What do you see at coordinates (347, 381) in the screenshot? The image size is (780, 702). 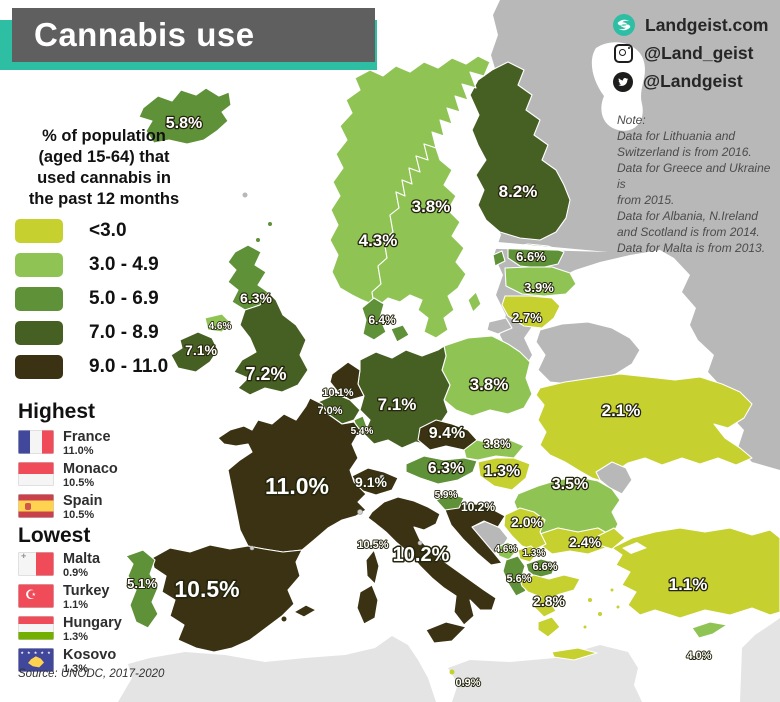 I see `country-netherlands` at bounding box center [347, 381].